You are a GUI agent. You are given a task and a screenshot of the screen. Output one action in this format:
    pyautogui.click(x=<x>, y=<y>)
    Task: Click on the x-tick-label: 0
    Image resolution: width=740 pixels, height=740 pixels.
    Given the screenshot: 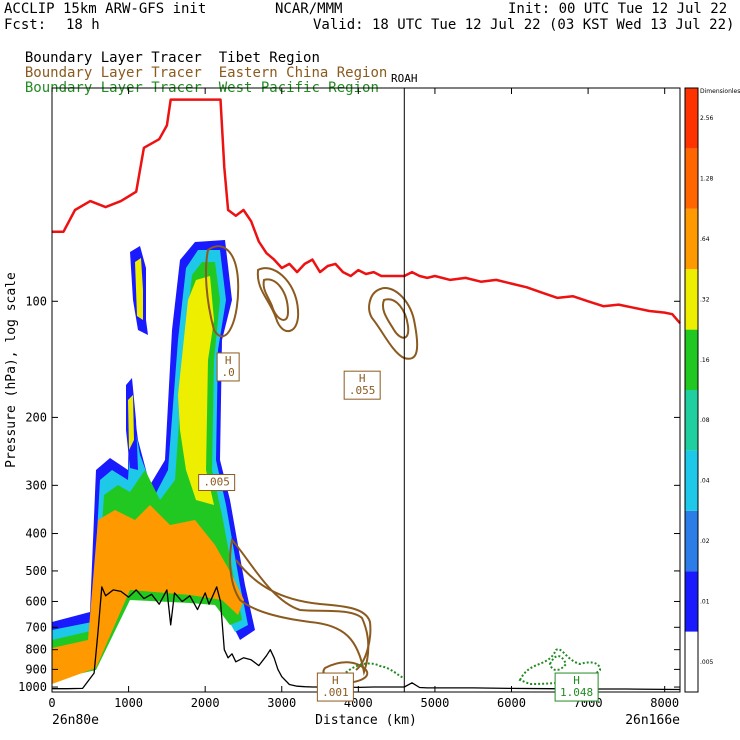 What is the action you would take?
    pyautogui.click(x=51, y=703)
    